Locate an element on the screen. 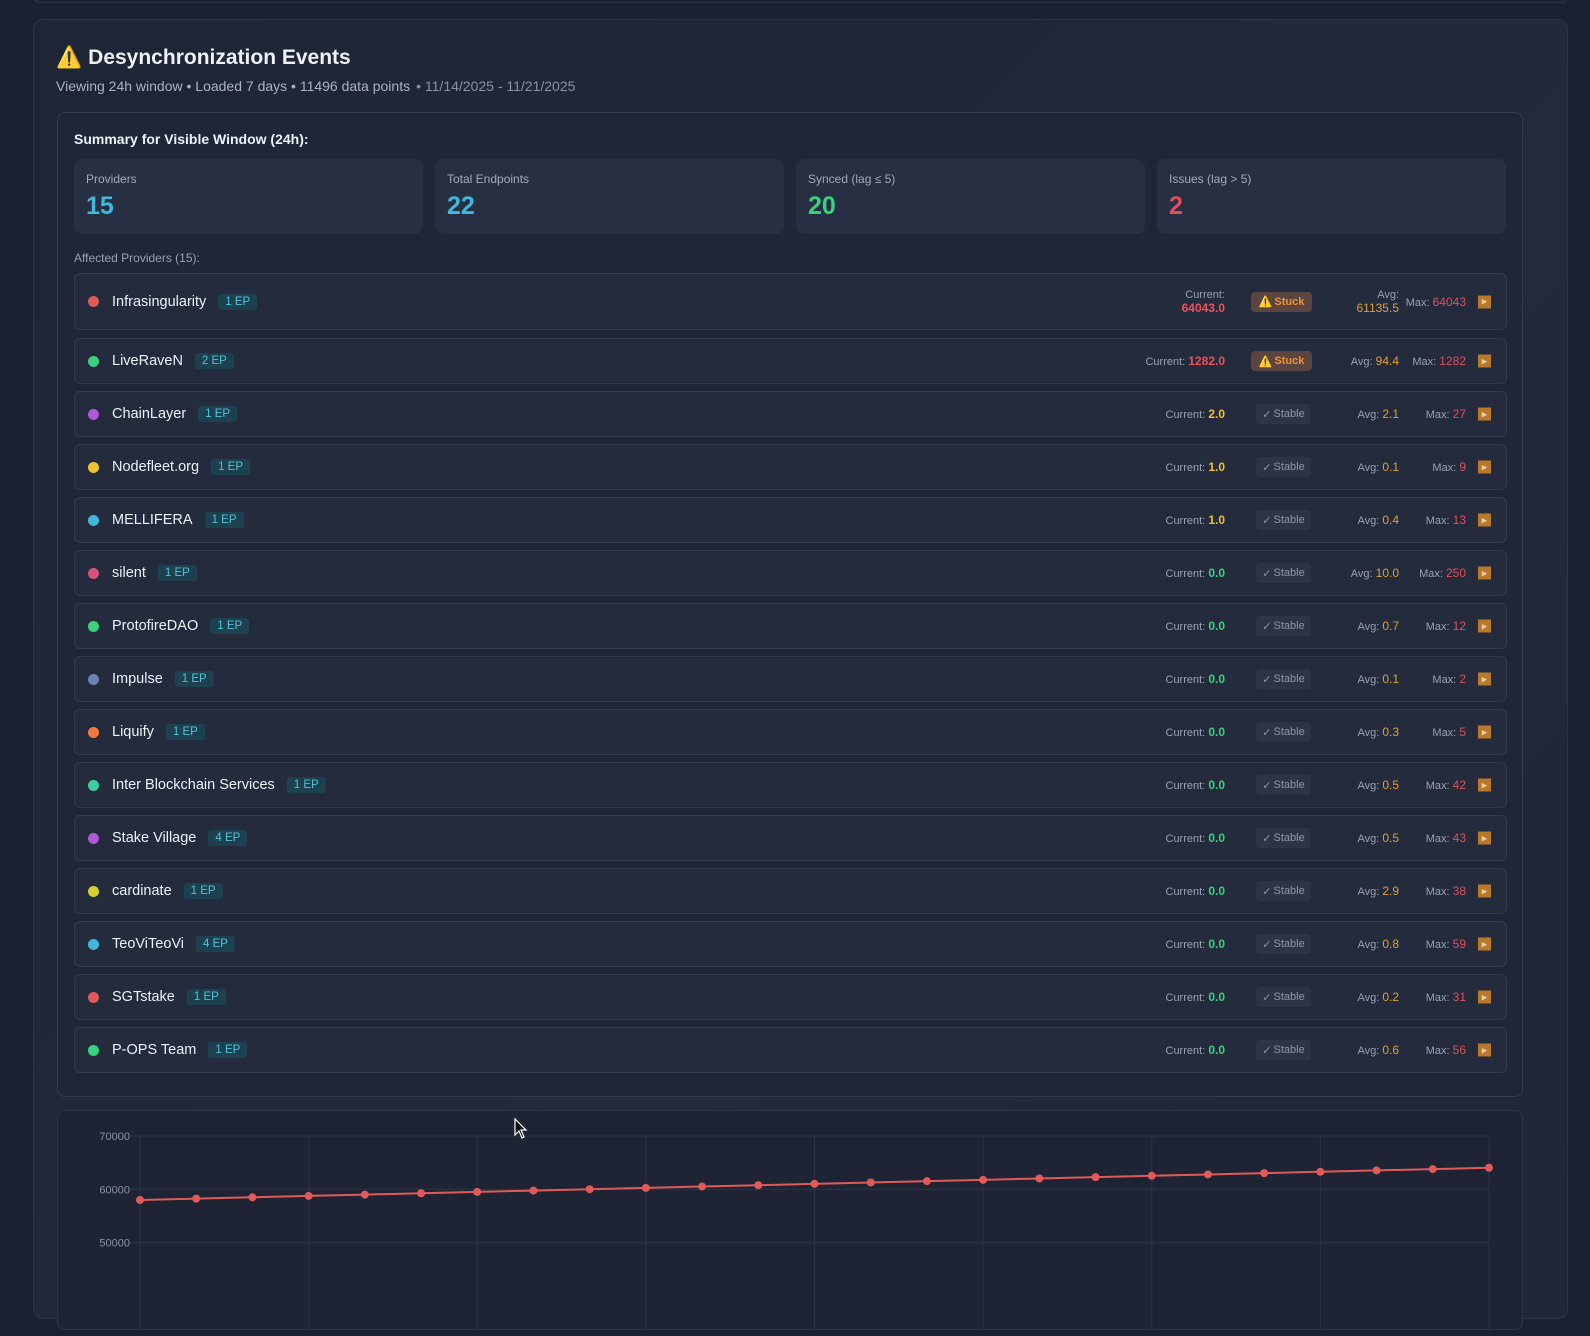  provider-name: ProtofireDAO is located at coordinates (155, 626).